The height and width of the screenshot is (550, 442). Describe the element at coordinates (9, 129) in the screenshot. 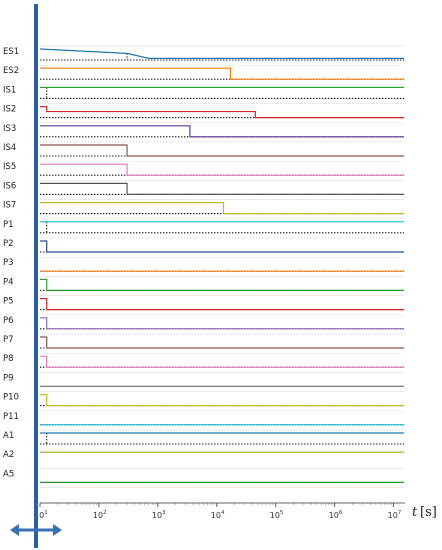

I see `row-label: IS3` at that location.